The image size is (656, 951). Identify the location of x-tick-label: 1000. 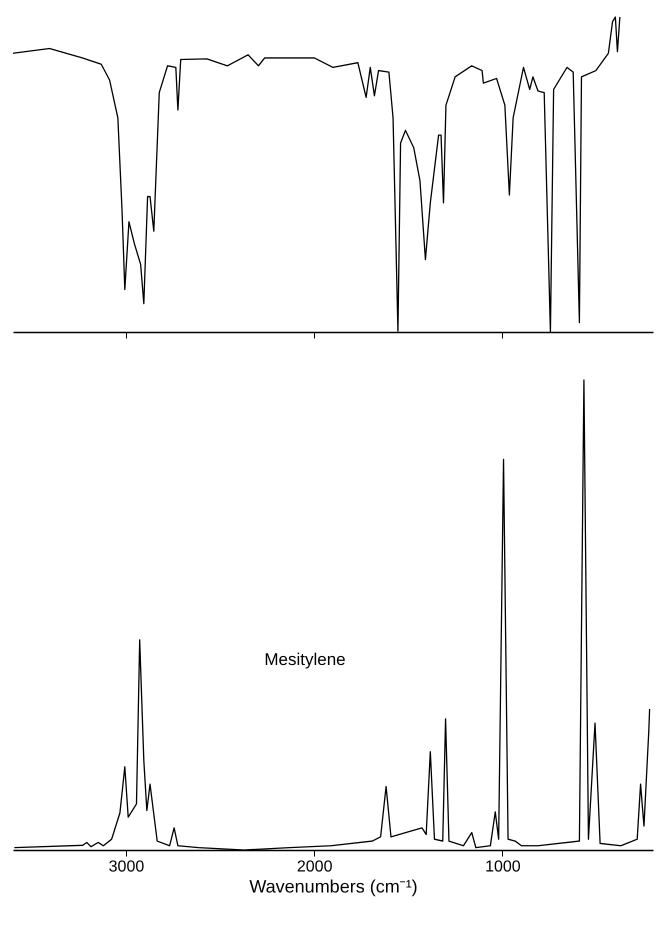
(503, 867).